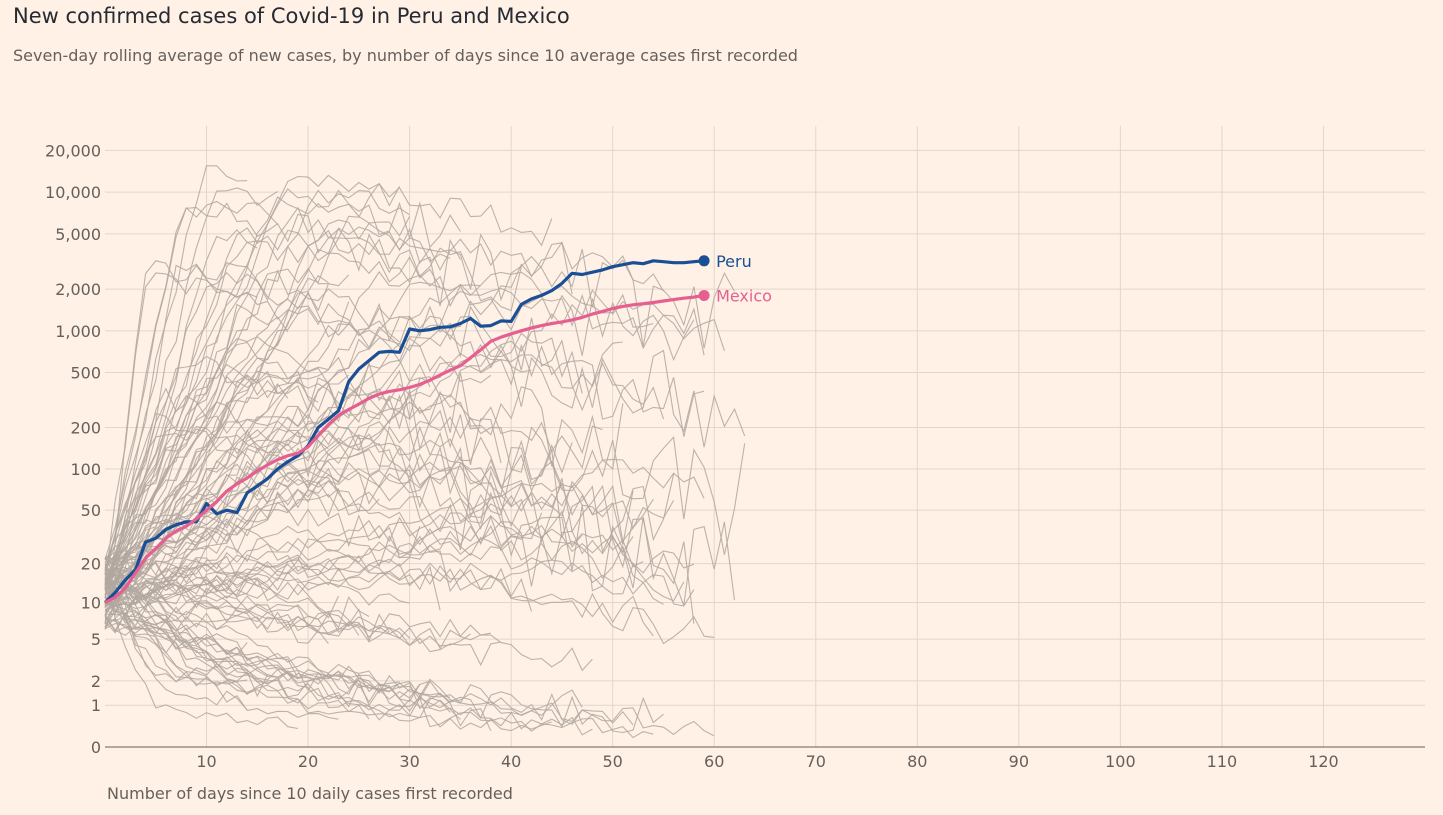  What do you see at coordinates (409, 761) in the screenshot?
I see `x-tick-label: 30` at bounding box center [409, 761].